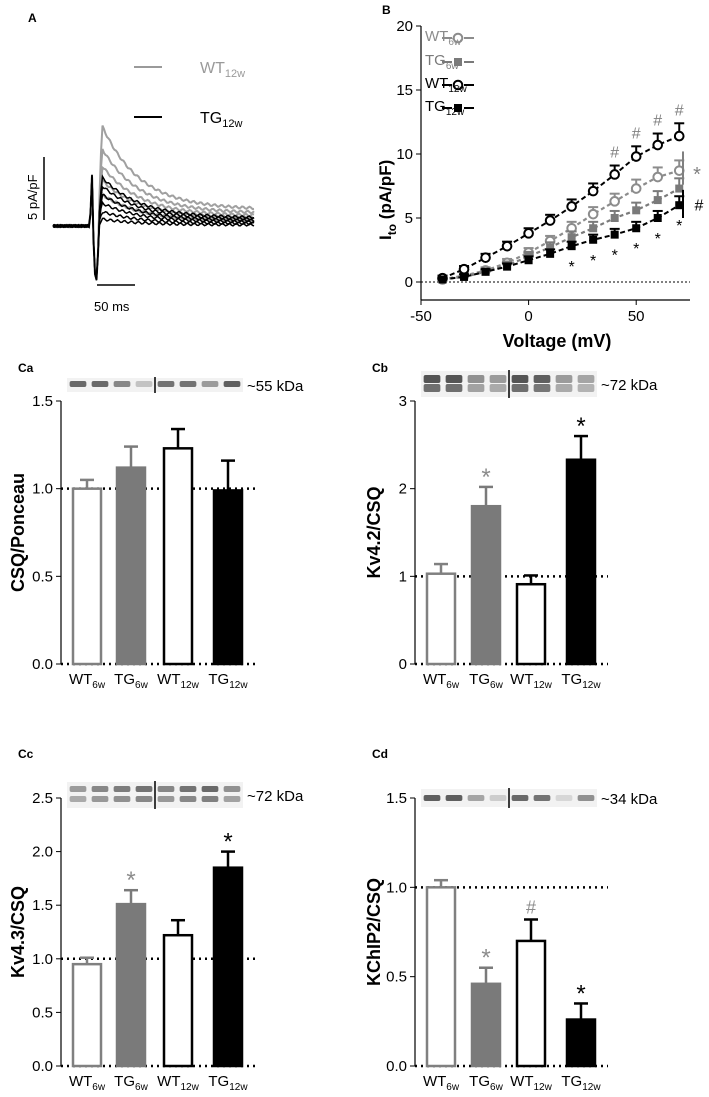 This screenshot has height=1097, width=709. Describe the element at coordinates (387, 200) in the screenshot. I see `panel-b-y-axis-label: Ito (pA/pF)` at that location.